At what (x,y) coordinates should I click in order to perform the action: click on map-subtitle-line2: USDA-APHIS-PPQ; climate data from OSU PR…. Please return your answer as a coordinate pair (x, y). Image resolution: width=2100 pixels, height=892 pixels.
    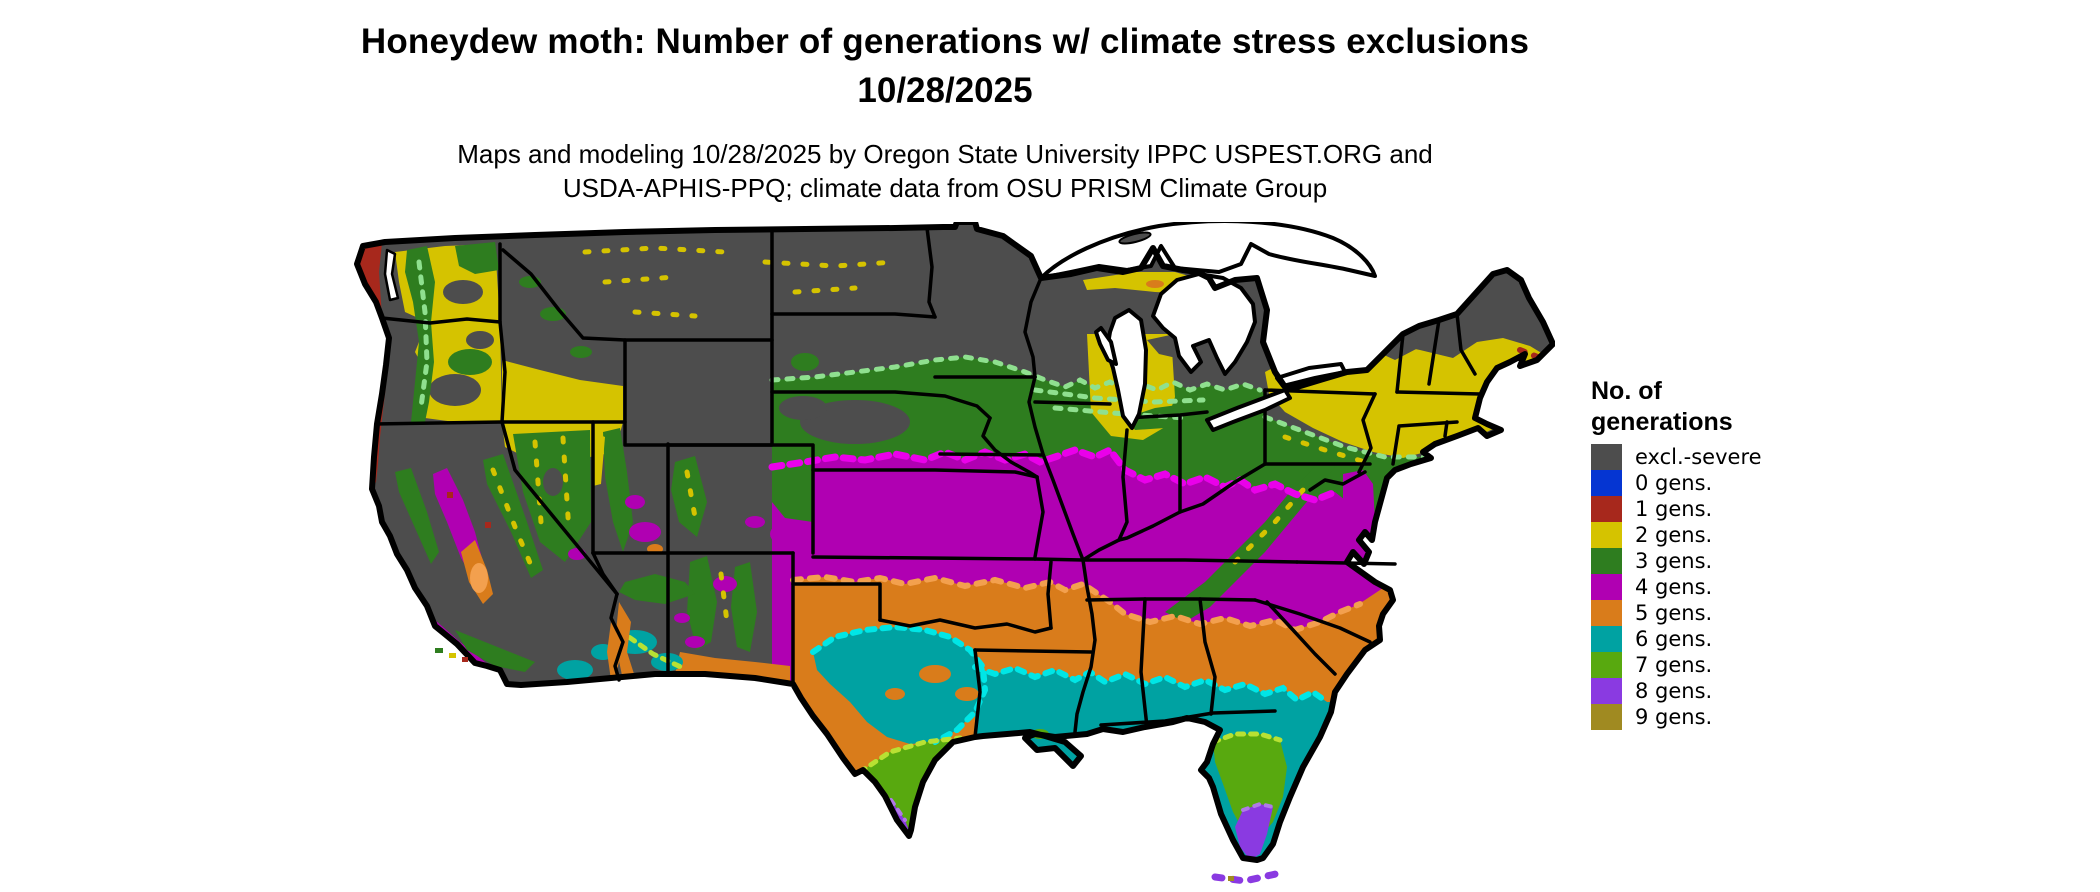
    Looking at the image, I should click on (945, 188).